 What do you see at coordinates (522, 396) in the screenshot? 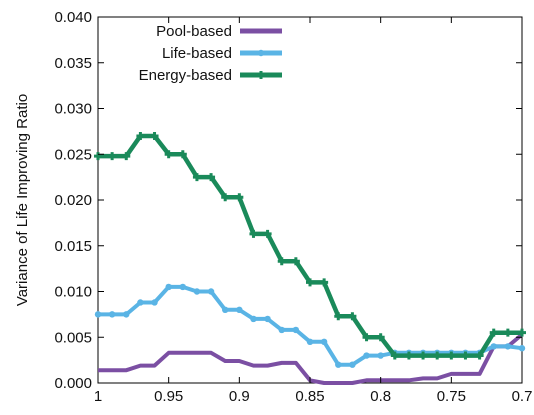
I see `x-tick-label: 0.7` at bounding box center [522, 396].